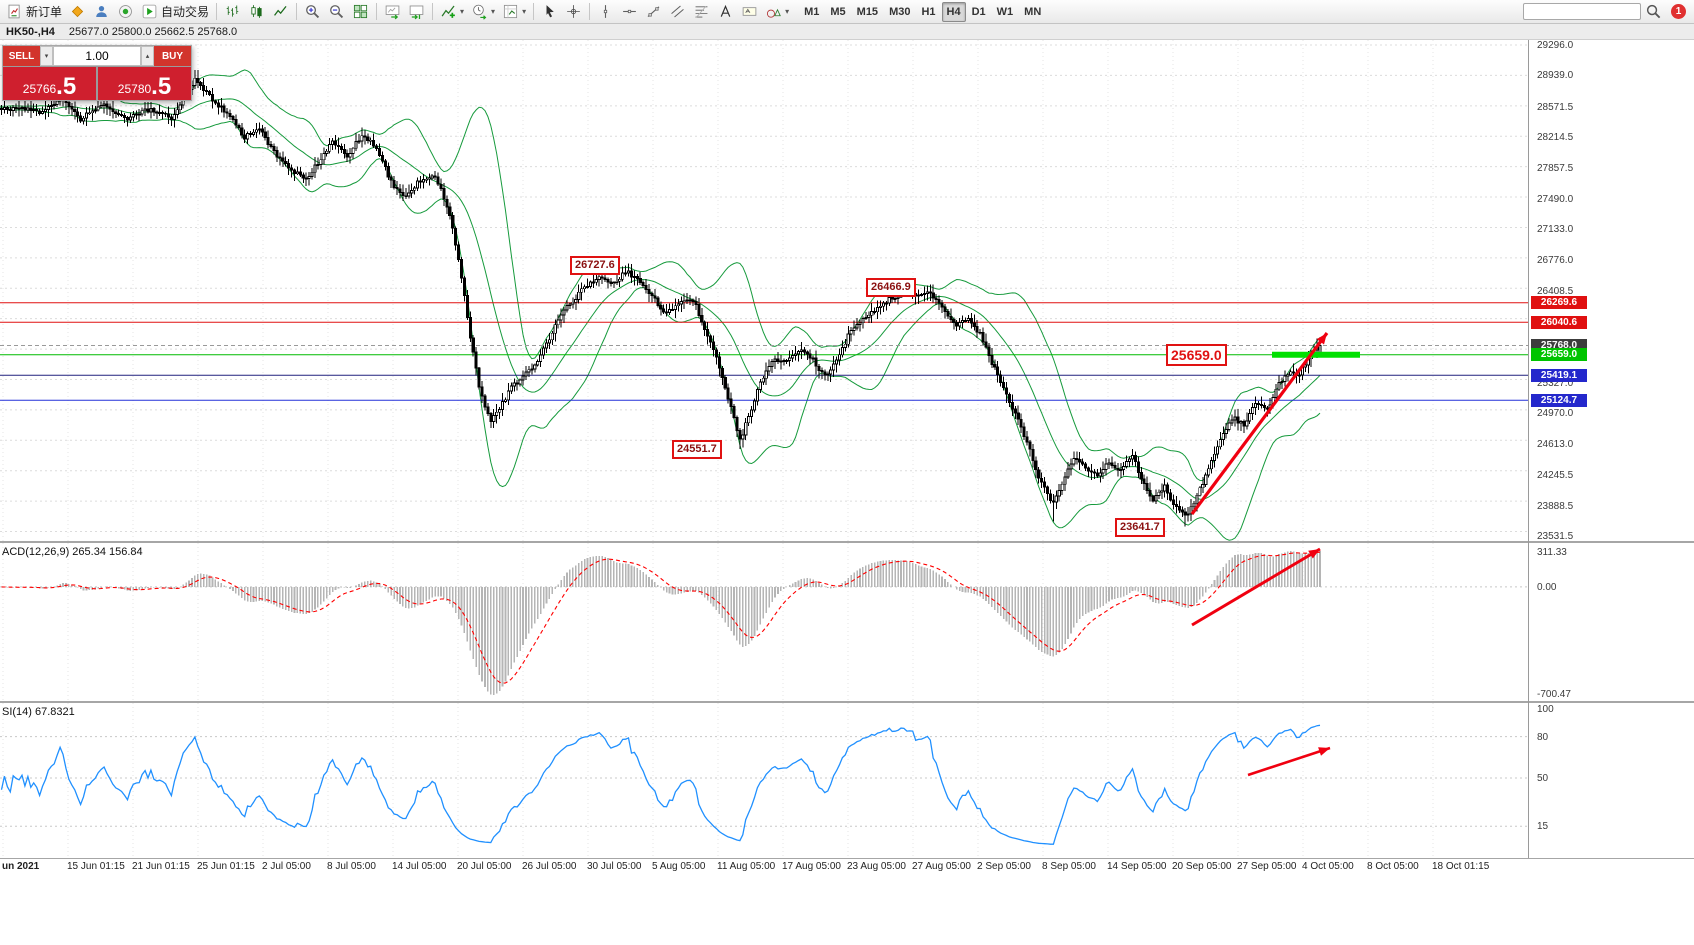 The image size is (1694, 945). Describe the element at coordinates (773, 11) in the screenshot. I see `shapes-icon` at that location.